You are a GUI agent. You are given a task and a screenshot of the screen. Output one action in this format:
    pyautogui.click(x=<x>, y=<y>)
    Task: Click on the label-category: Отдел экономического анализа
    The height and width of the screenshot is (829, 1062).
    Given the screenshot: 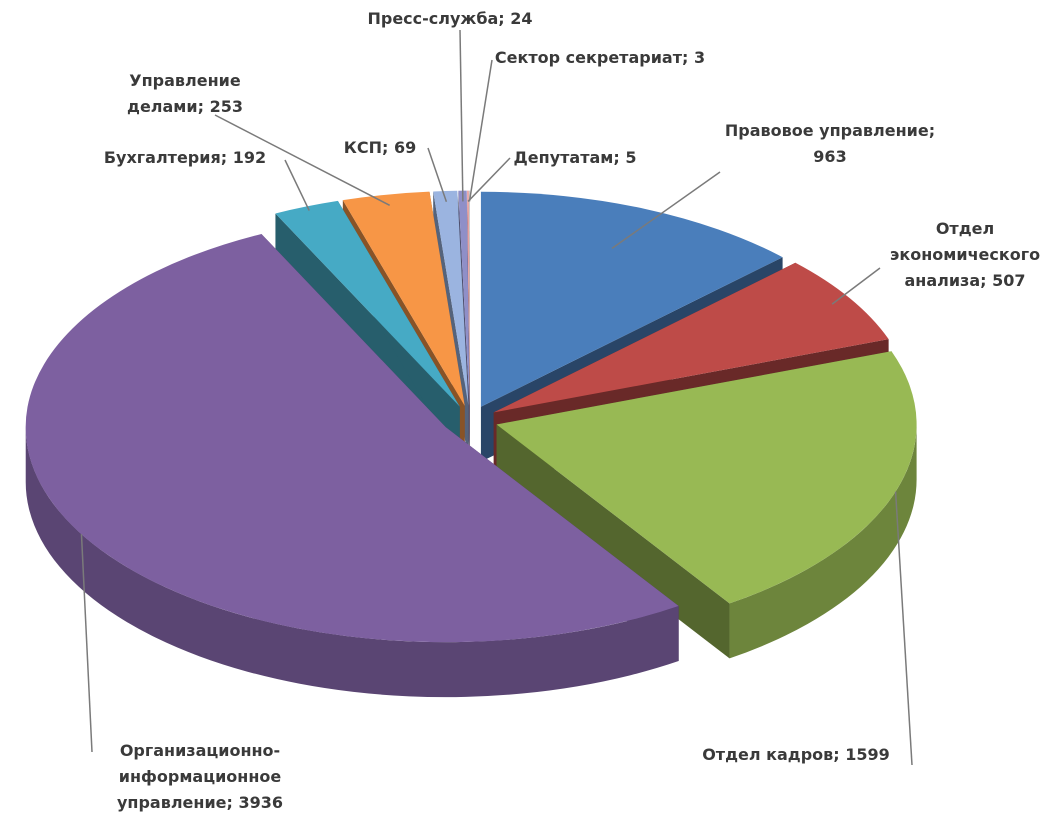 What is the action you would take?
    pyautogui.click(x=965, y=254)
    